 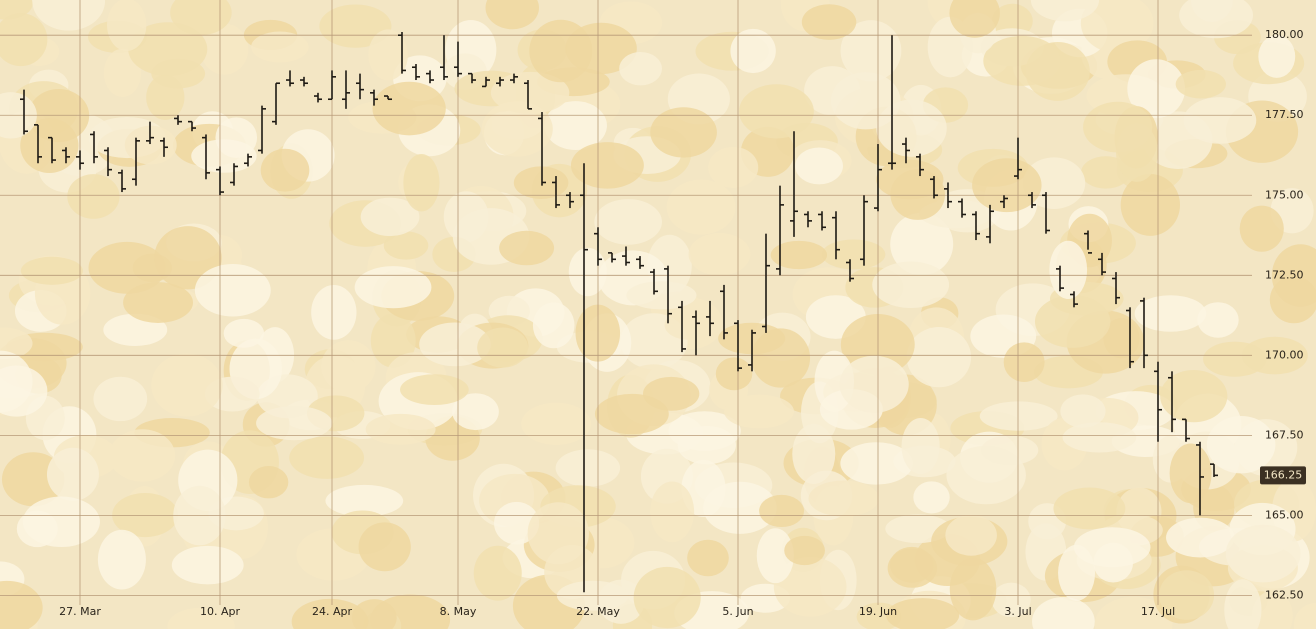 I want to click on y-tick-label: 170.00, so click(x=1284, y=354).